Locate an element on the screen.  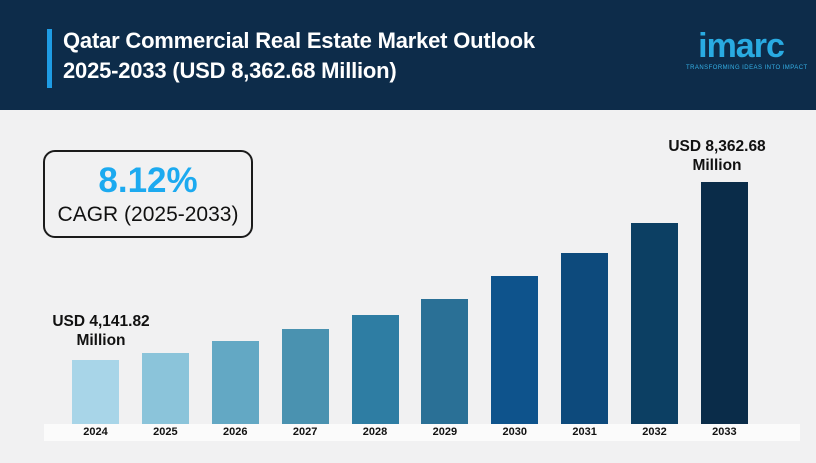
cagr-value: 8.12% is located at coordinates (148, 180).